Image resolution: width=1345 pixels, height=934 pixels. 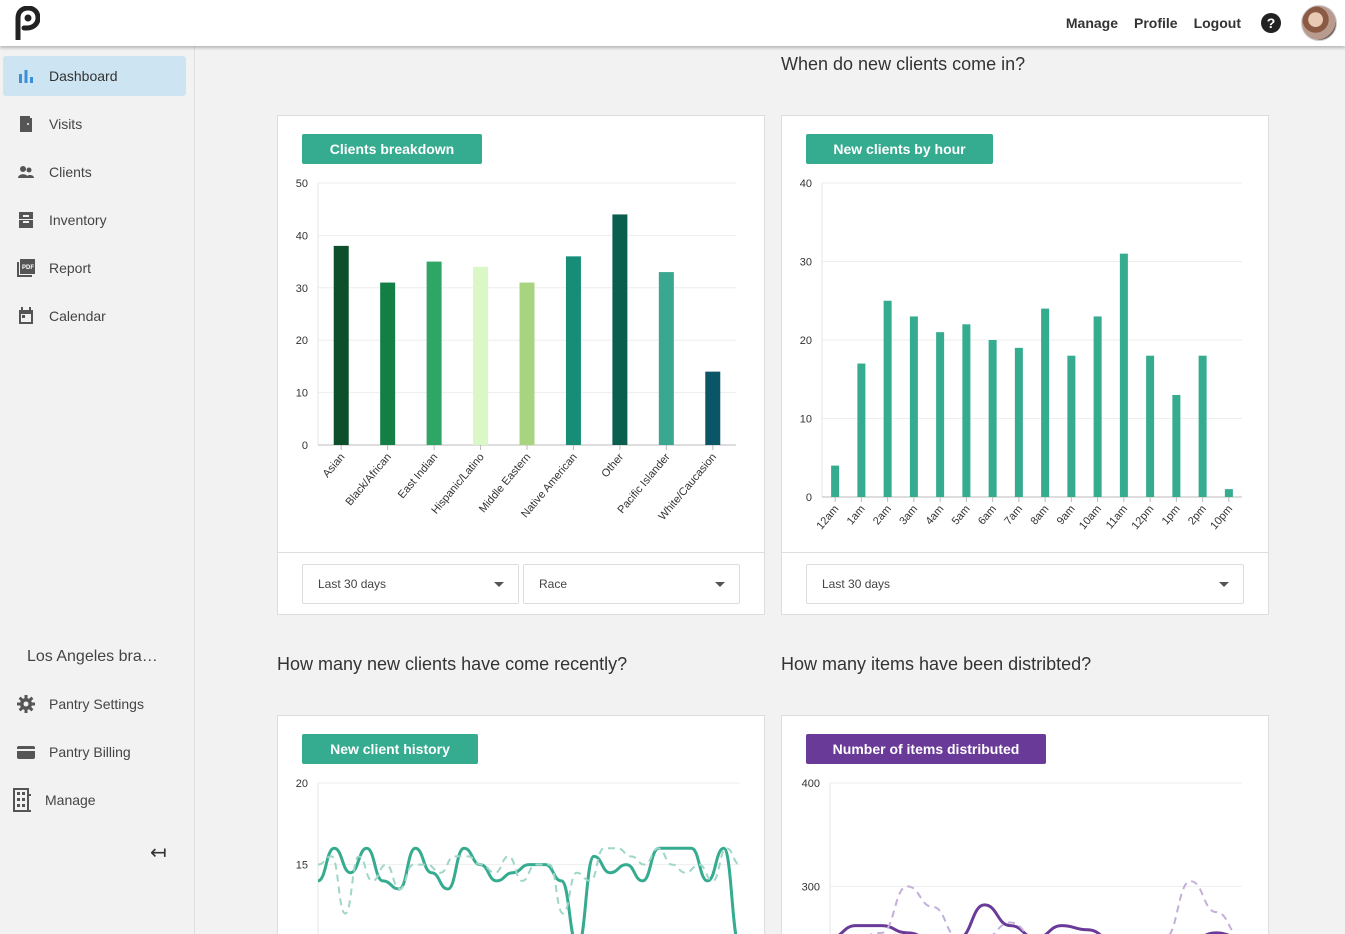 What do you see at coordinates (1221, 517) in the screenshot?
I see `x-tick-label: 10pm` at bounding box center [1221, 517].